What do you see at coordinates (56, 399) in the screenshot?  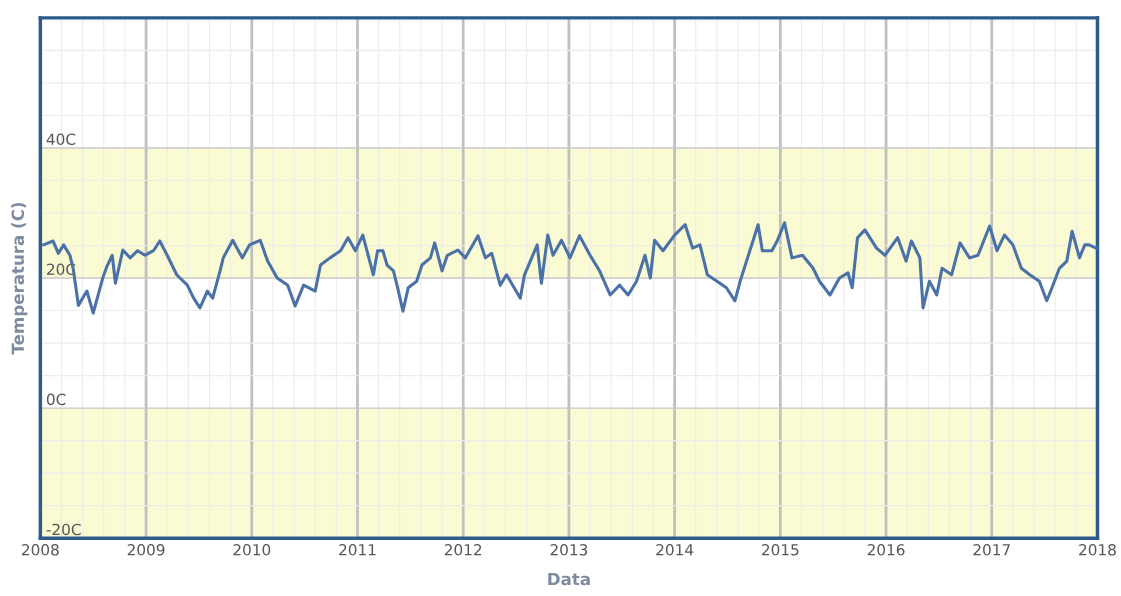 I see `y-tick-label: 0C` at bounding box center [56, 399].